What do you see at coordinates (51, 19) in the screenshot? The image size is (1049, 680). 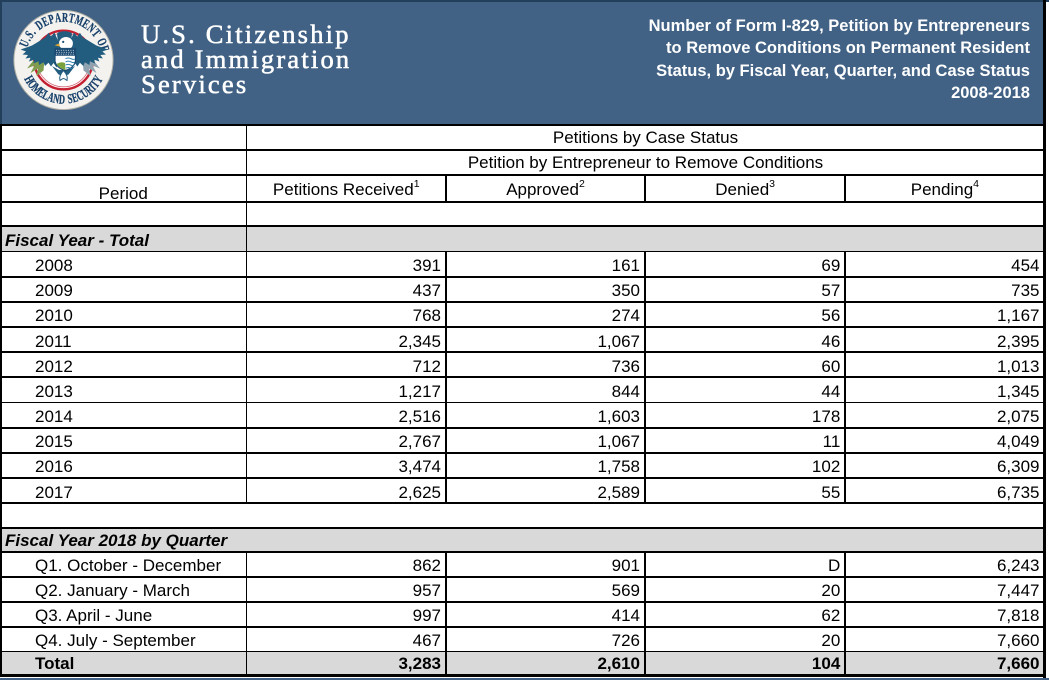 I see `svg-text: P` at bounding box center [51, 19].